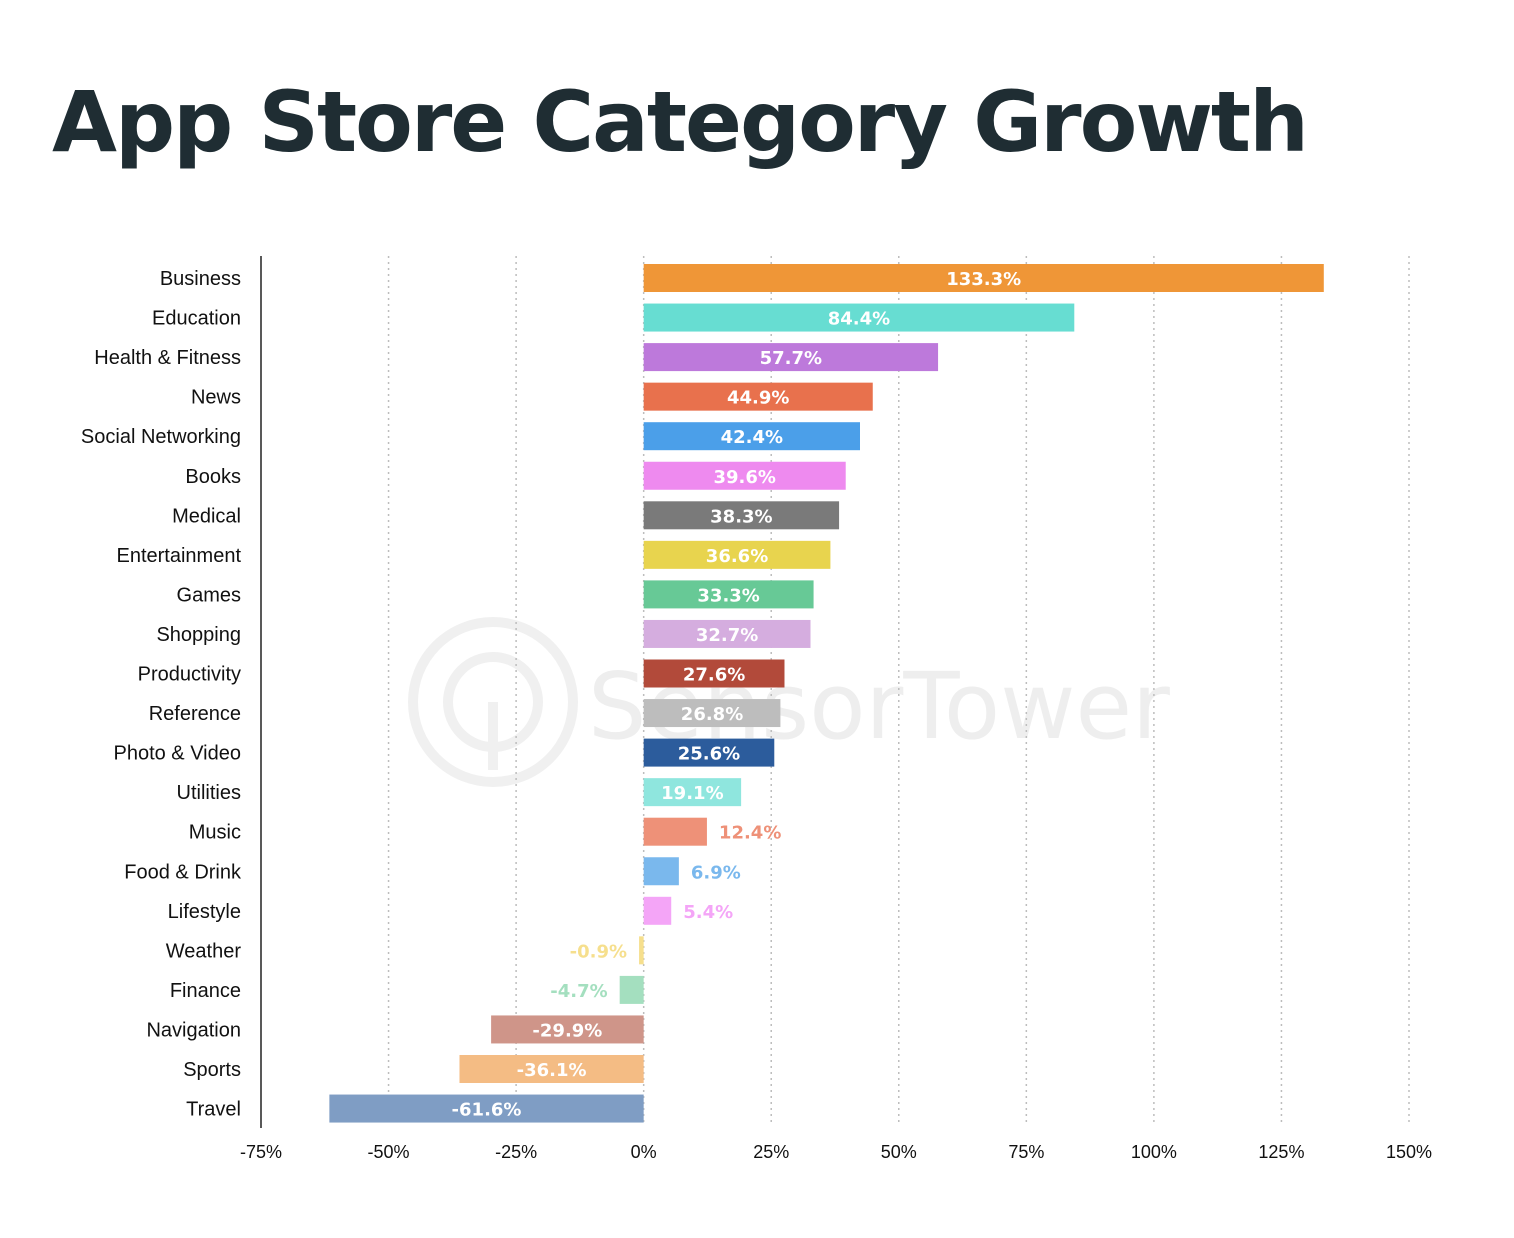 Image resolution: width=1514 pixels, height=1238 pixels. What do you see at coordinates (899, 1152) in the screenshot?
I see `x-tick-label: 50%` at bounding box center [899, 1152].